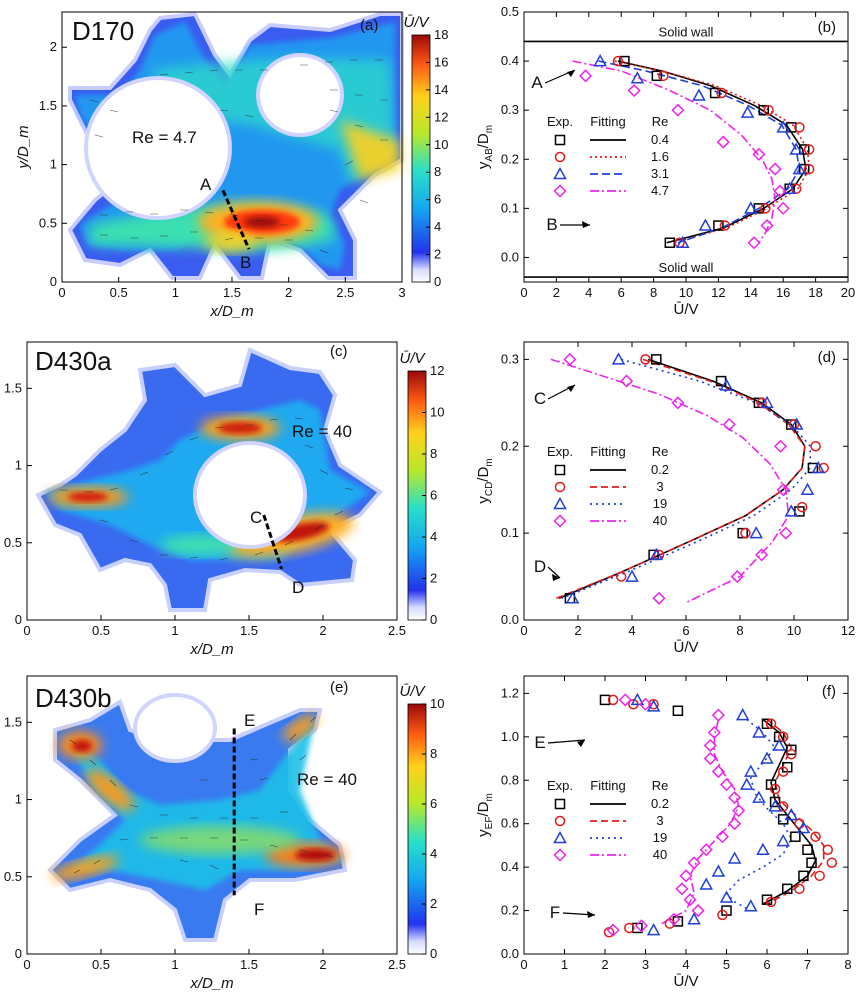 The height and width of the screenshot is (1000, 864). What do you see at coordinates (807, 964) in the screenshot?
I see `x-tick-label: 7` at bounding box center [807, 964].